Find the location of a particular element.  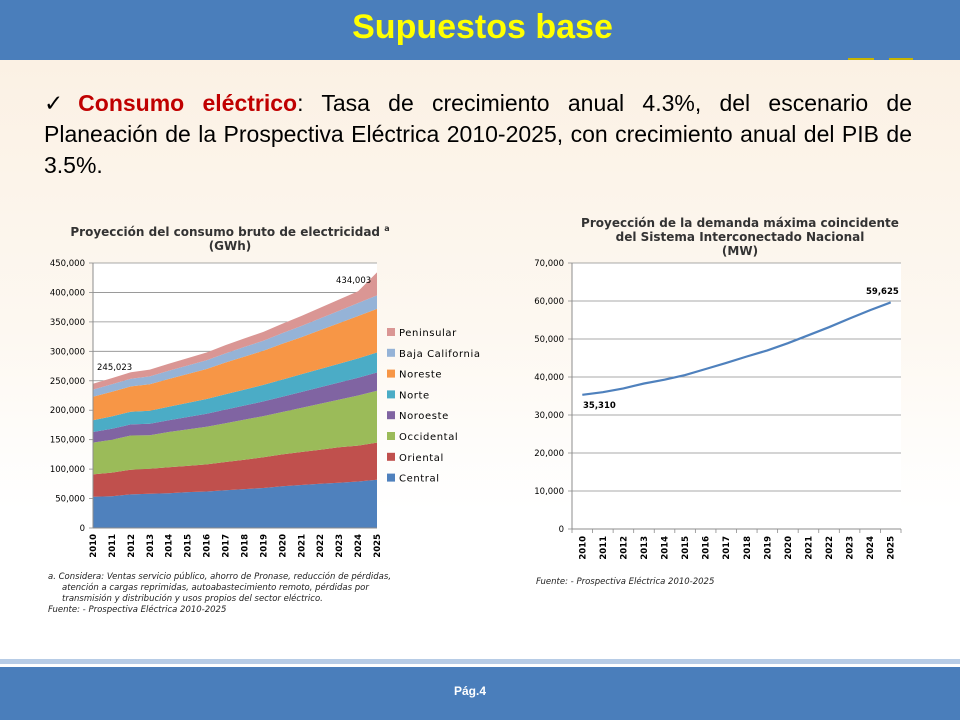

right-y-tick-label: 30,000 is located at coordinates (549, 416).